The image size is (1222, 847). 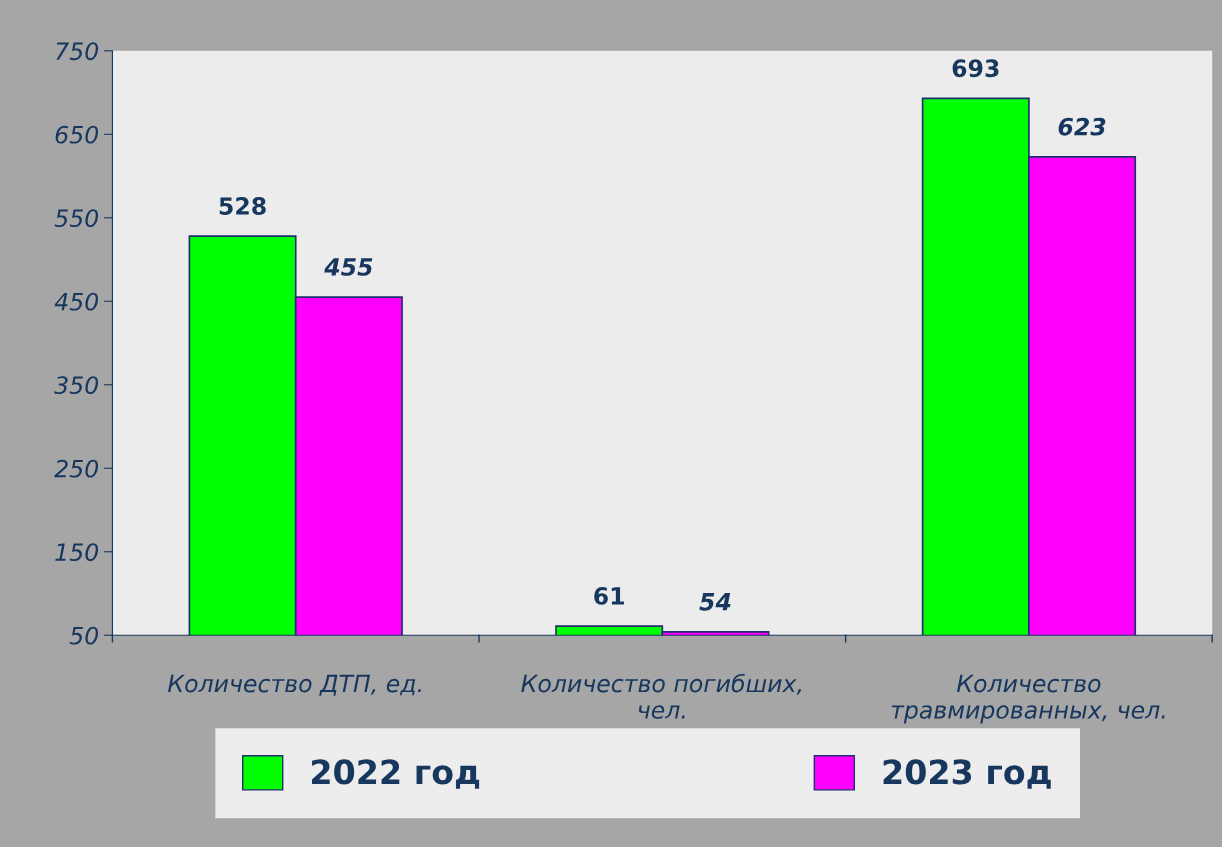 What do you see at coordinates (77, 134) in the screenshot?
I see `y-tick-label: 650` at bounding box center [77, 134].